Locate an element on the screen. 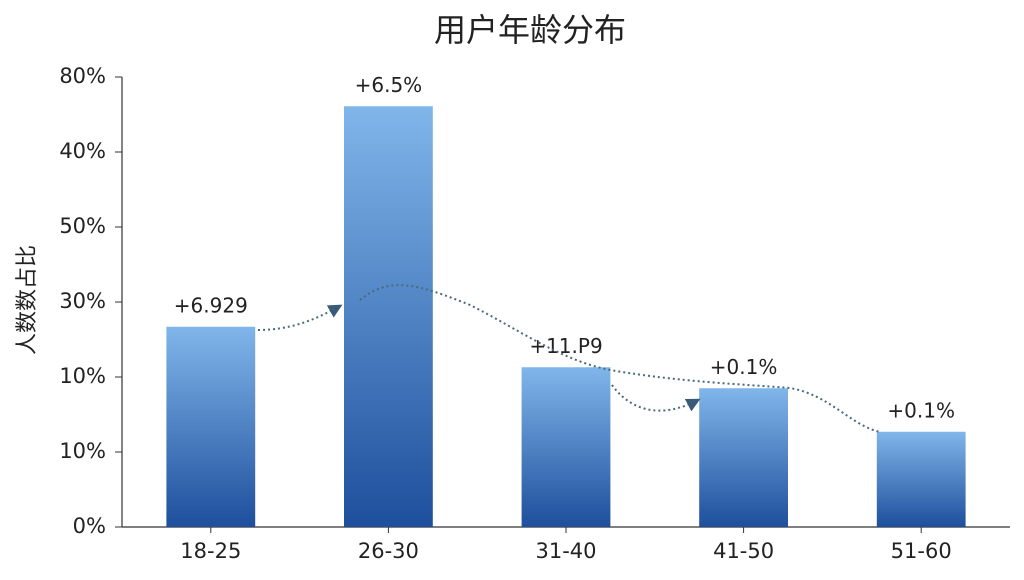 The image size is (1024, 580). x-tick-label: 31-40 is located at coordinates (565, 551).